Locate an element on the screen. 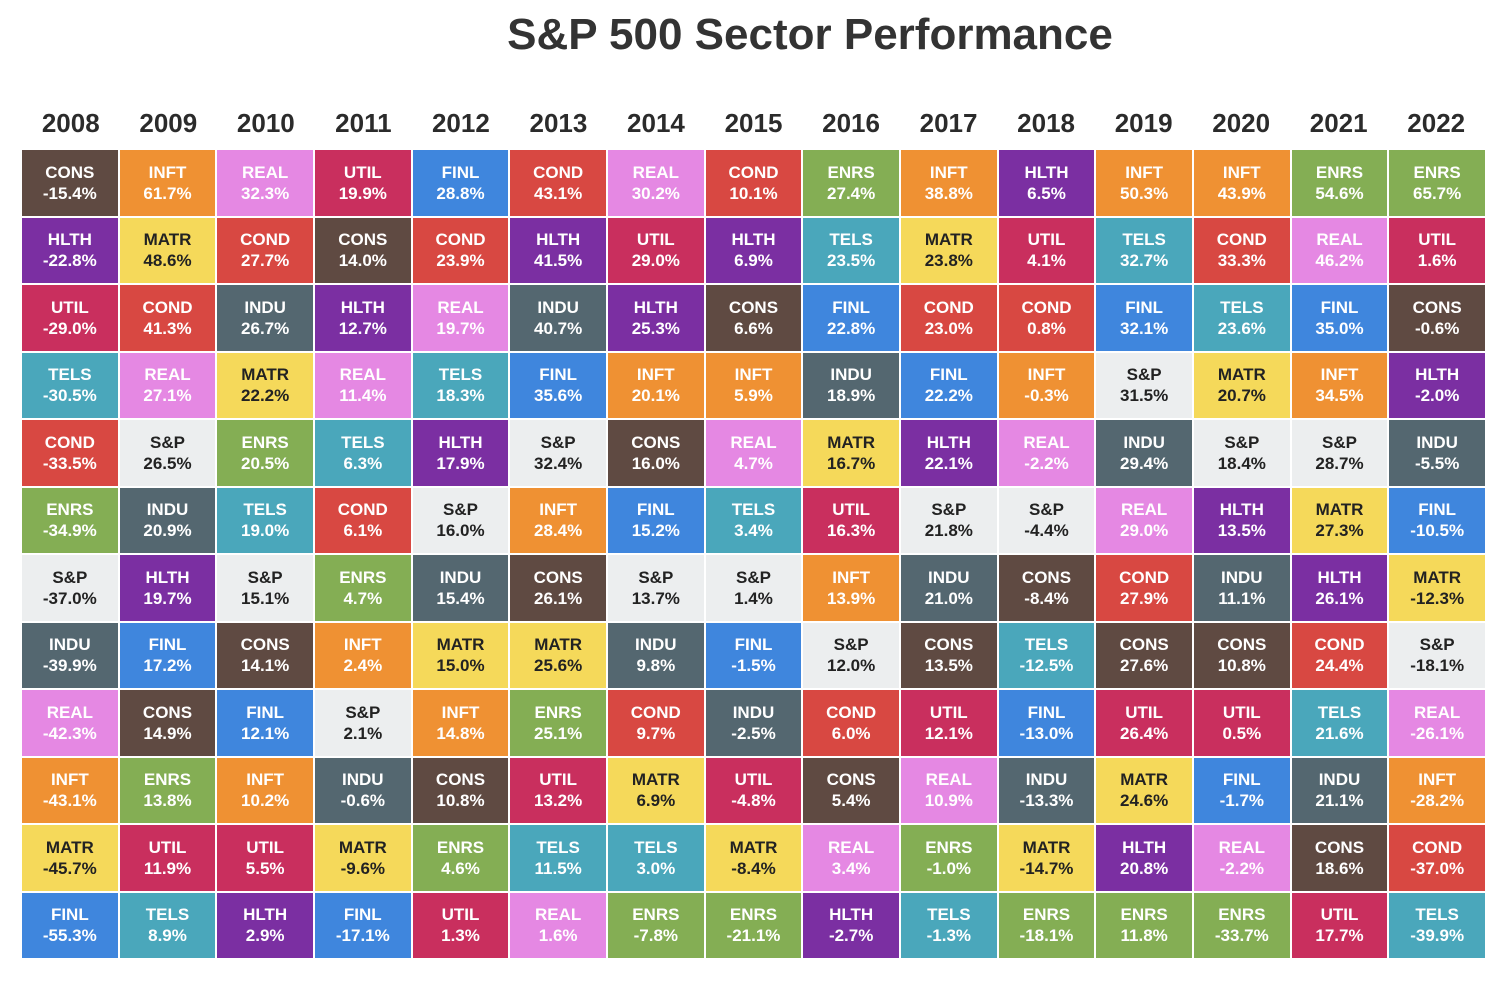  sector-return: 6.5% is located at coordinates (1046, 193).